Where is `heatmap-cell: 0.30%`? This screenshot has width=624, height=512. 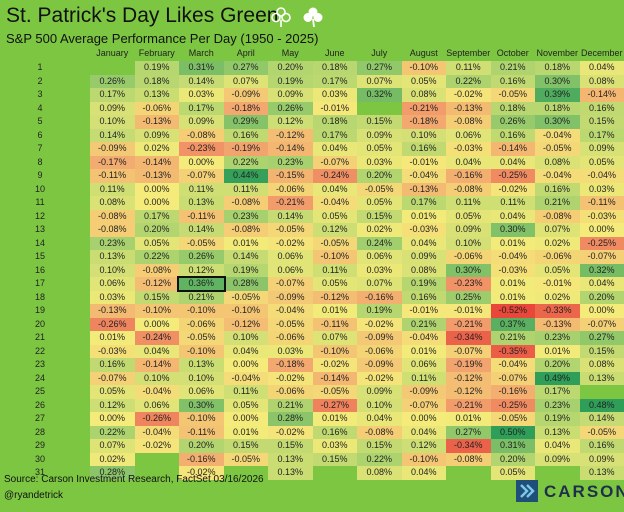 heatmap-cell: 0.30% is located at coordinates (512, 230).